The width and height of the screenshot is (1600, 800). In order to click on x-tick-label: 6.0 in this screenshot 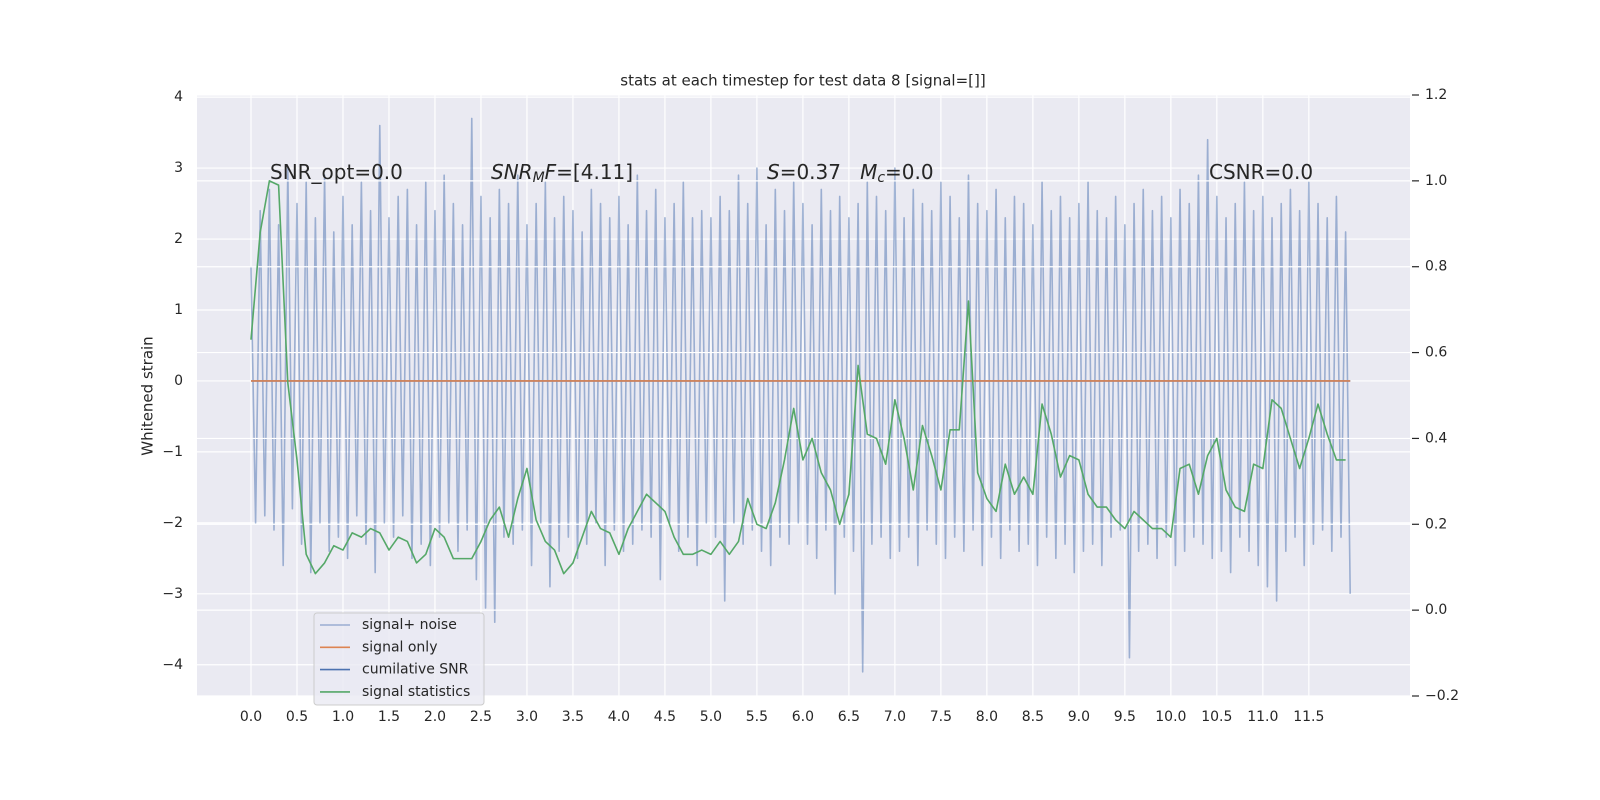, I will do `click(803, 717)`.